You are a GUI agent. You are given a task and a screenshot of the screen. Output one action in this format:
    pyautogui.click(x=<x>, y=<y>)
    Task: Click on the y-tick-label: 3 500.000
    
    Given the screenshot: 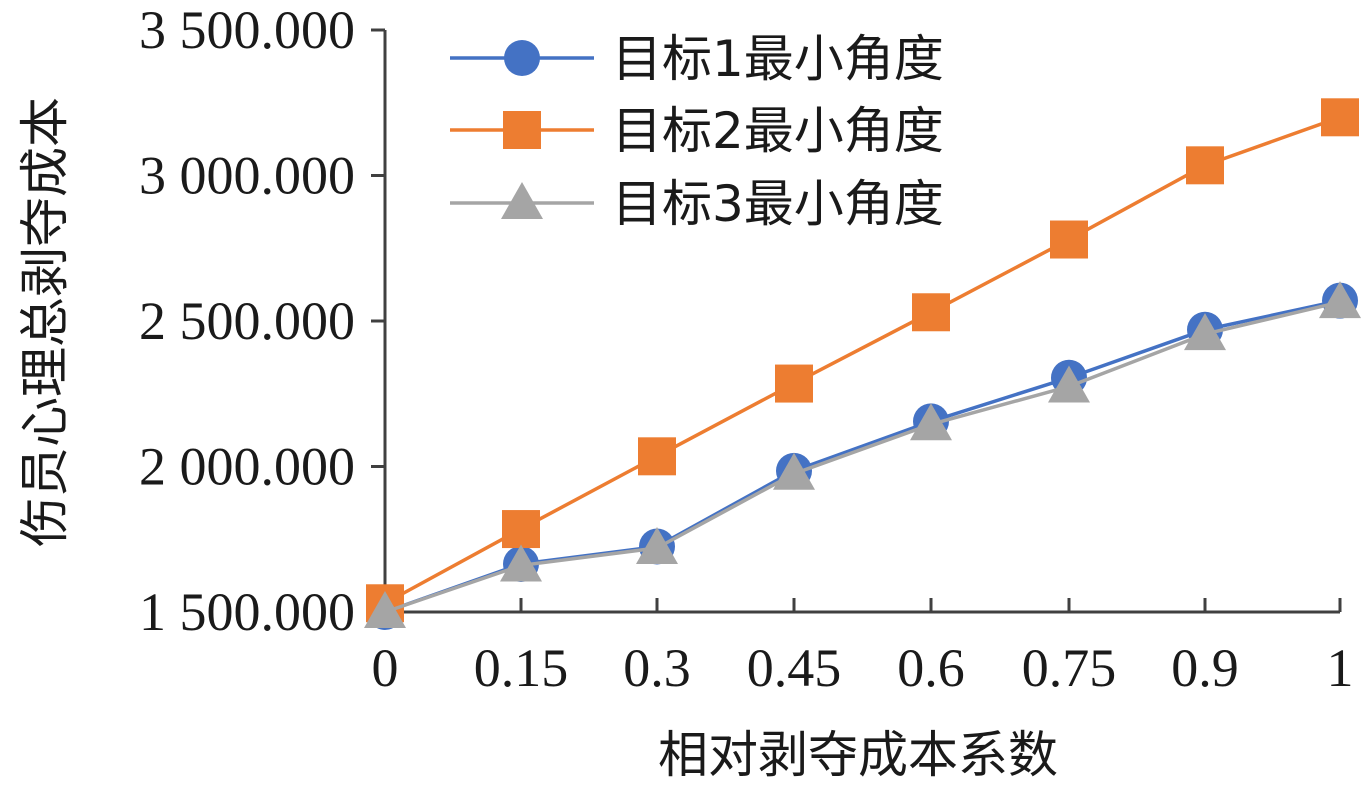 What is the action you would take?
    pyautogui.click(x=247, y=30)
    